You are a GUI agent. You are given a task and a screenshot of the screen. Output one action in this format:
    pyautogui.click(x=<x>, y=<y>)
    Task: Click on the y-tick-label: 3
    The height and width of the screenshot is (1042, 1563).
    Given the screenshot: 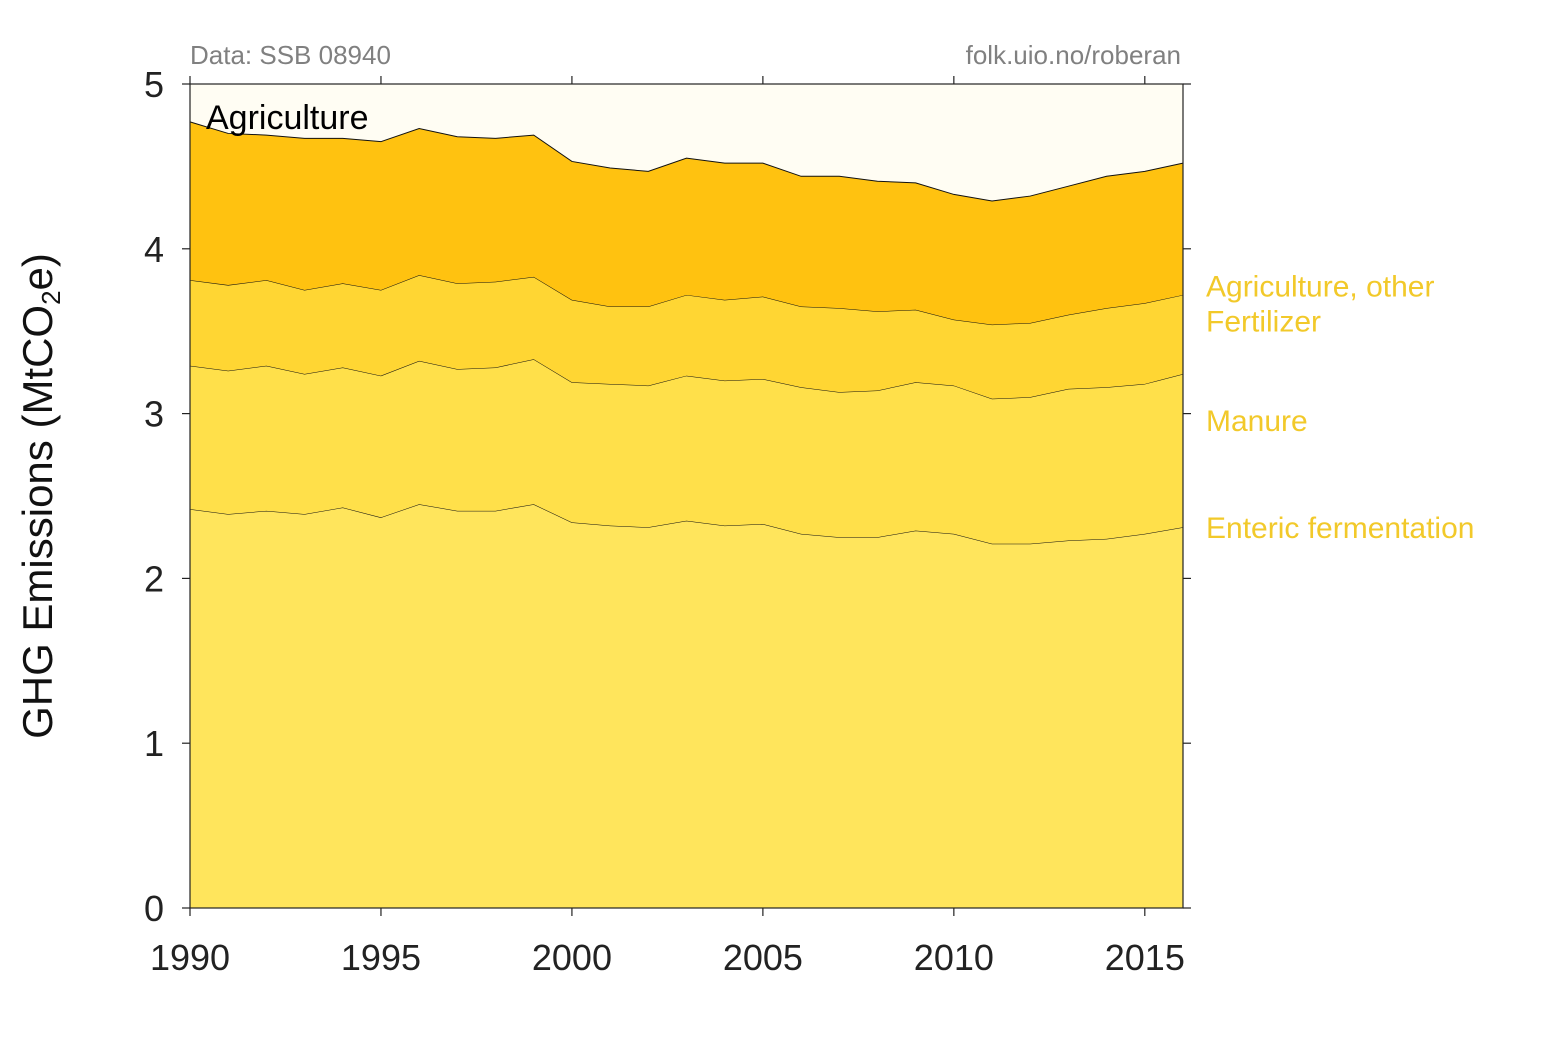 What is the action you would take?
    pyautogui.click(x=154, y=414)
    